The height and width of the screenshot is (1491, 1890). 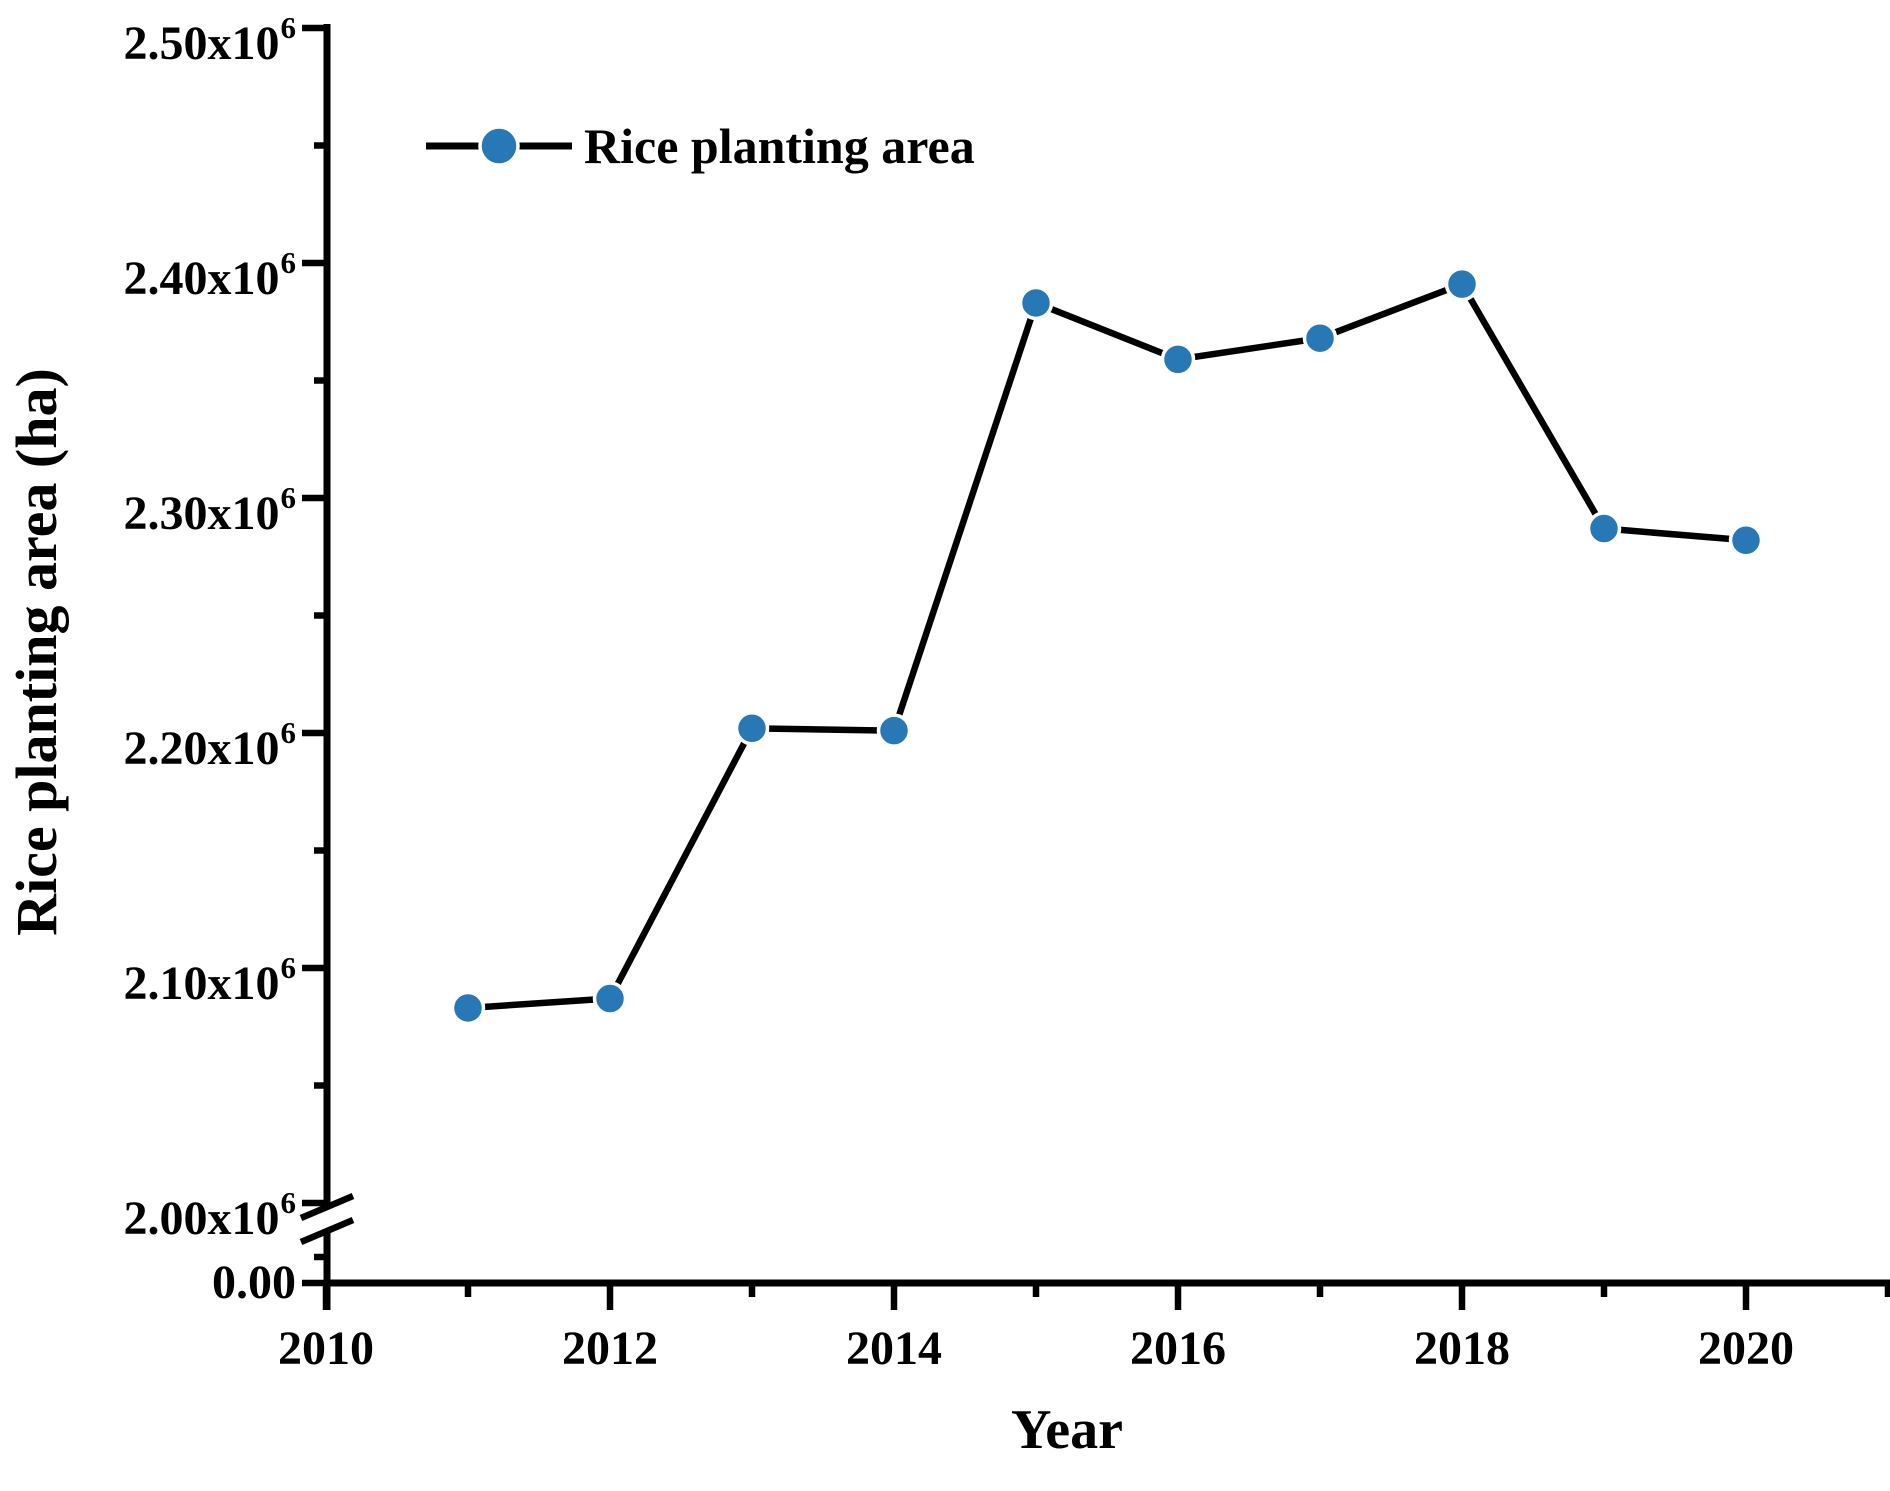 What do you see at coordinates (610, 1348) in the screenshot?
I see `x-tick-label: 2012` at bounding box center [610, 1348].